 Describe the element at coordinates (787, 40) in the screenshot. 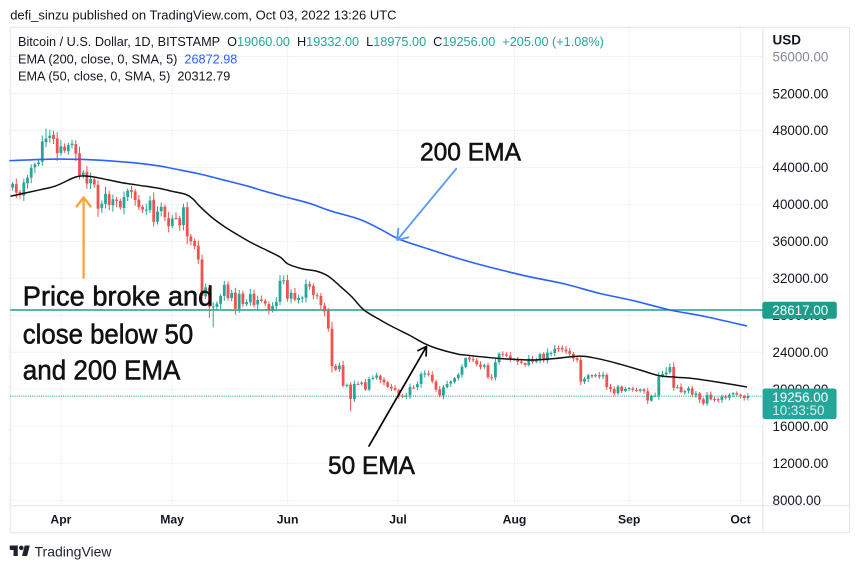

I see `svg-text: USD` at that location.